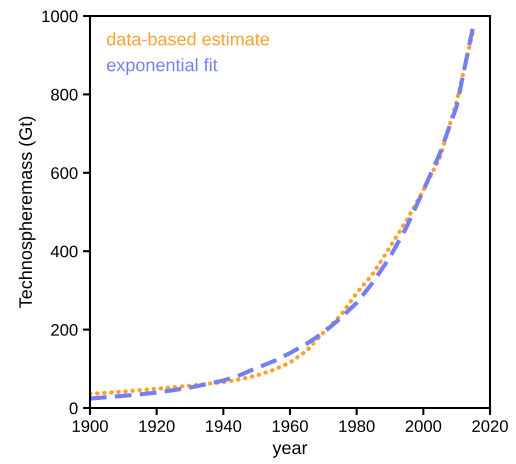  I want to click on text: exponential fit, so click(162, 66).